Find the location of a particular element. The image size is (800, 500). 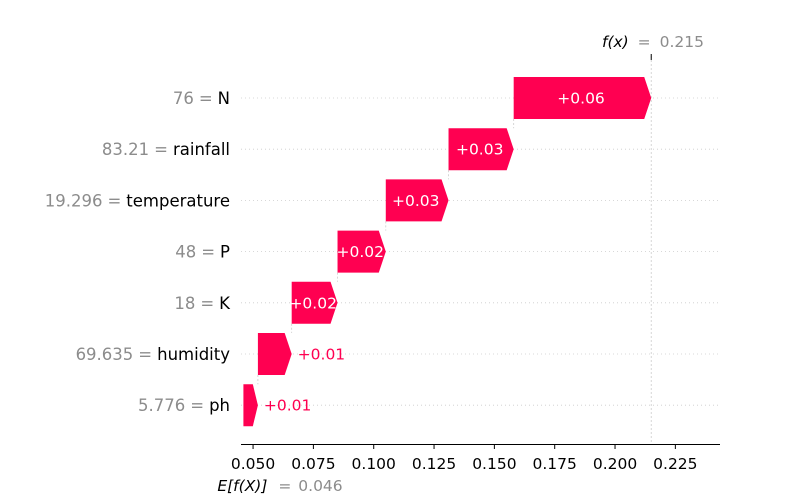

efx-annotation: E[f(X)] = 0.046 is located at coordinates (279, 486).